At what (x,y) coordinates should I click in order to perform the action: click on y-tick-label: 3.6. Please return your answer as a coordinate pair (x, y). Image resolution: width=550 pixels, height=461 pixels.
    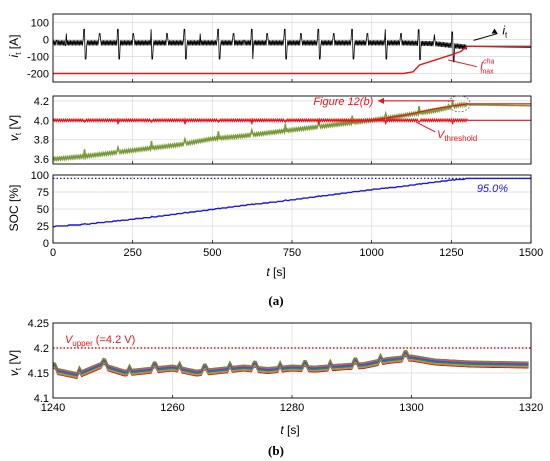
    Looking at the image, I should click on (41, 160).